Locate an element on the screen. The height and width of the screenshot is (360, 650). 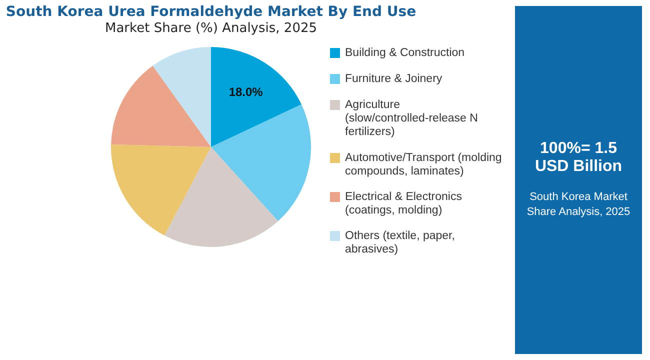
chart-subtitle: Market Share (%) Analysis, 2025 is located at coordinates (211, 28).